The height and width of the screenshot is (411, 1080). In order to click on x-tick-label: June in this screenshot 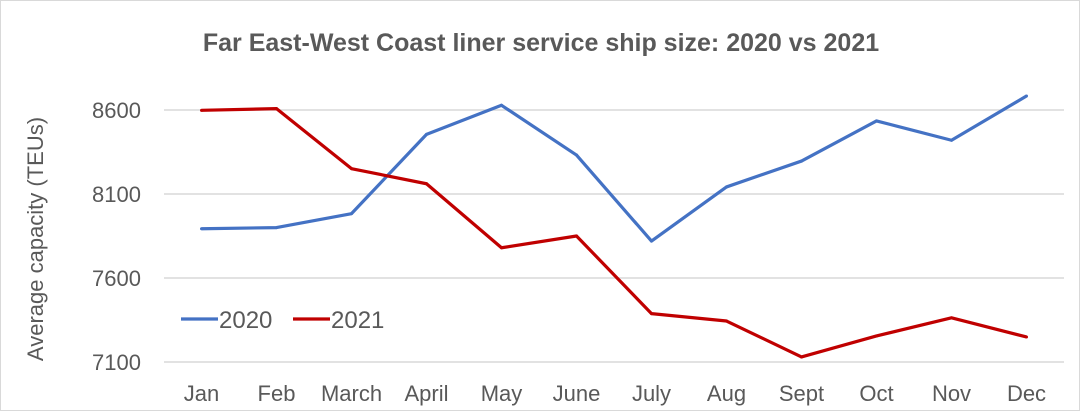, I will do `click(577, 393)`.